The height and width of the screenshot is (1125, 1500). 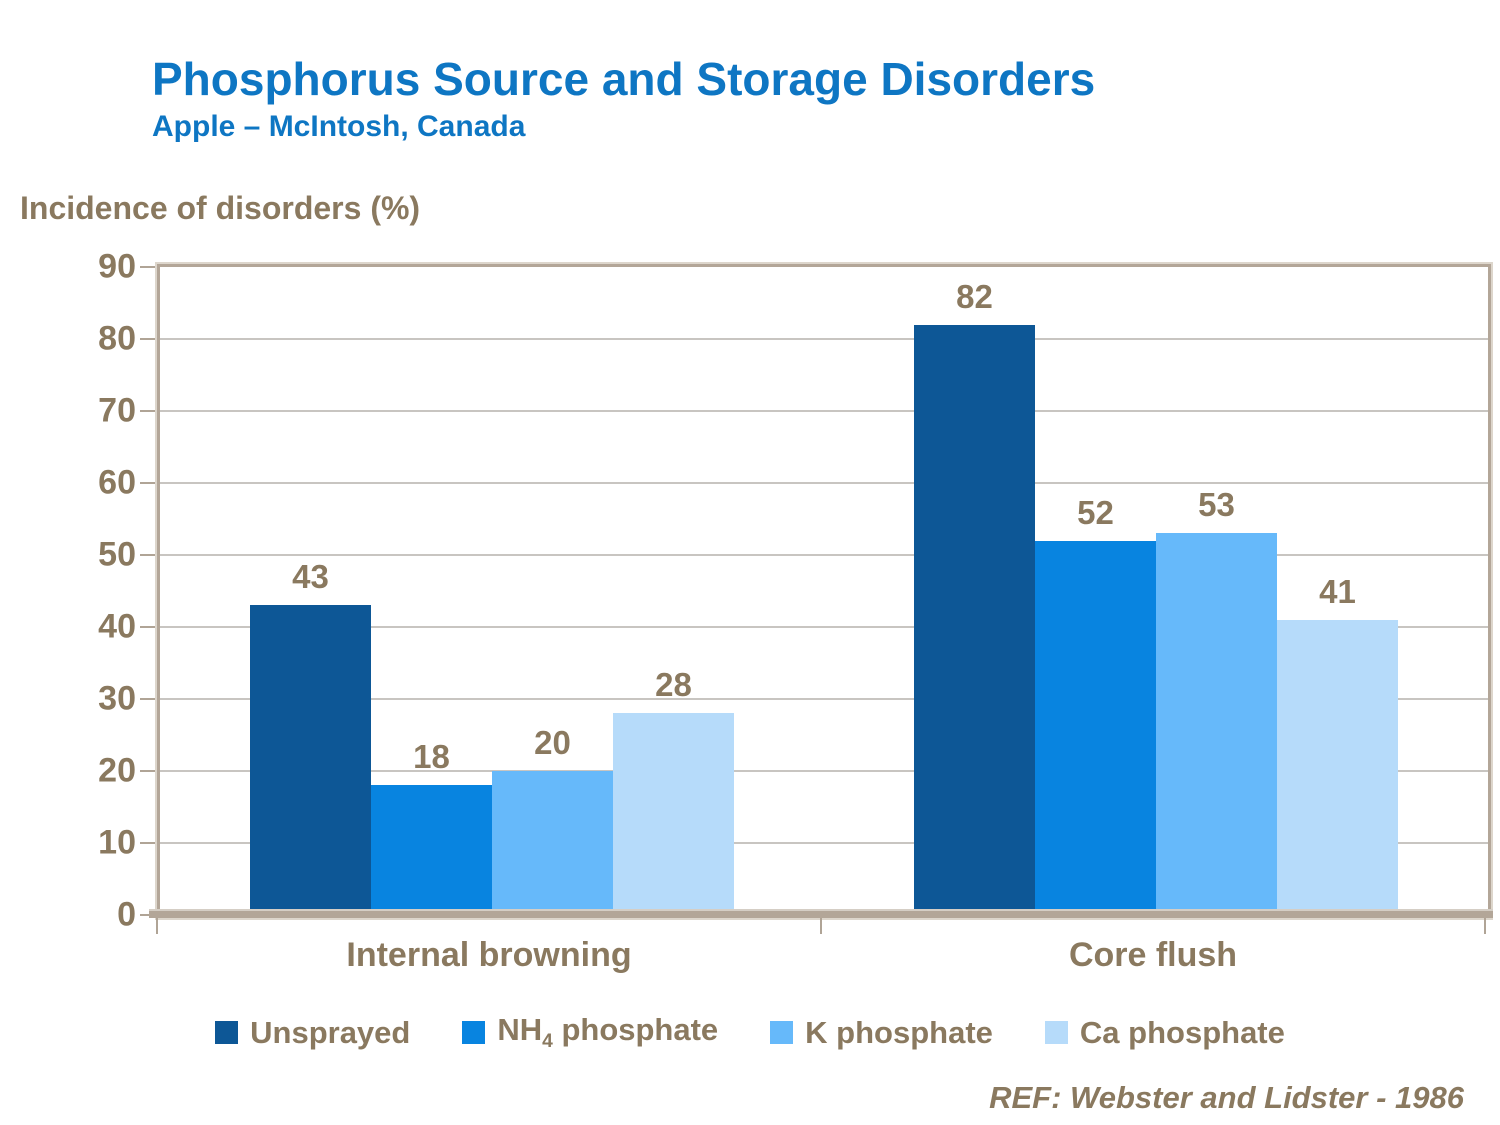 I want to click on bar-nh4-phosphate-internal-browning: 18, so click(x=431, y=826).